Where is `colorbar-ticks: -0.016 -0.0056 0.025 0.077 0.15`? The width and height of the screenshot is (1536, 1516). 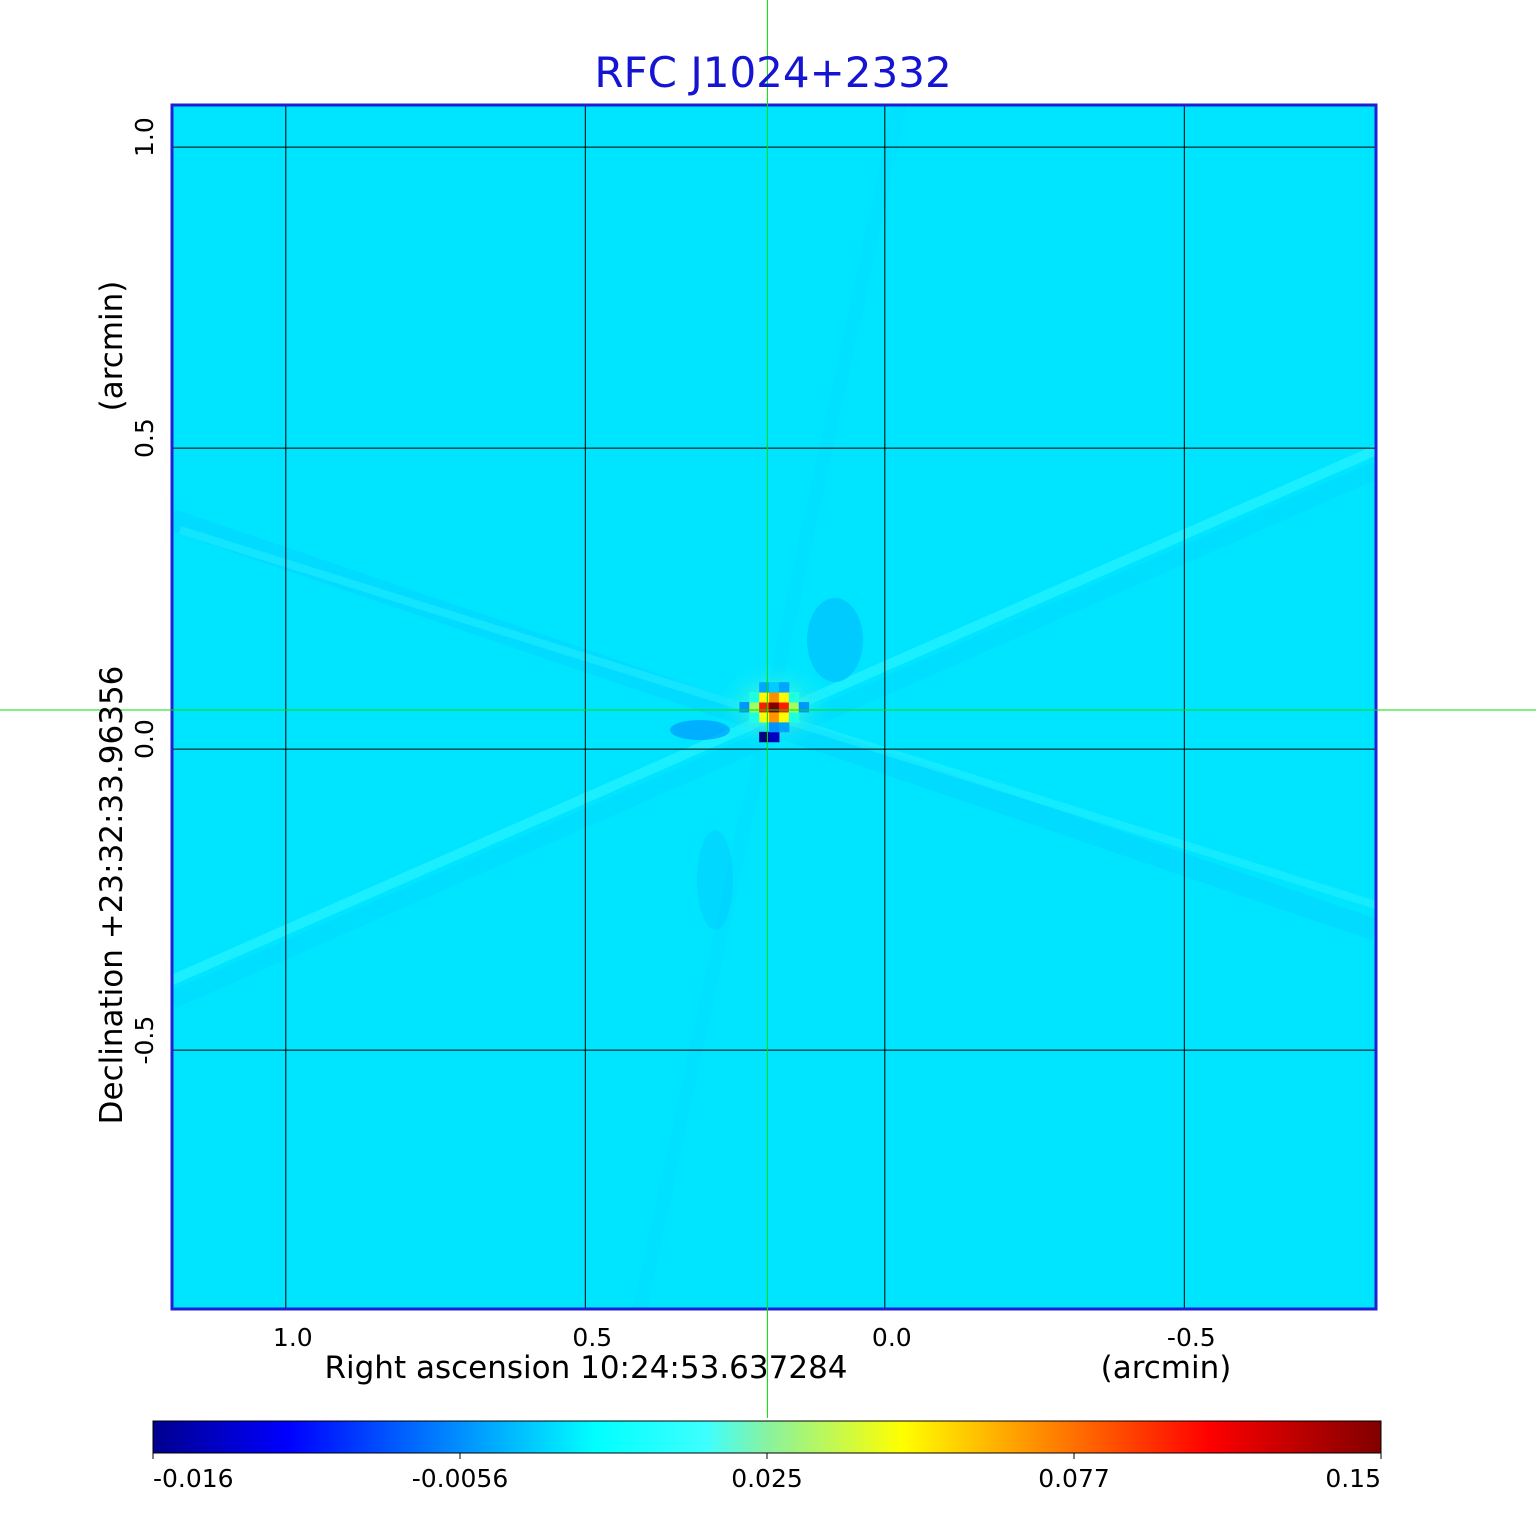 colorbar-ticks: -0.016 -0.0056 0.025 0.077 0.15 is located at coordinates (767, 1473).